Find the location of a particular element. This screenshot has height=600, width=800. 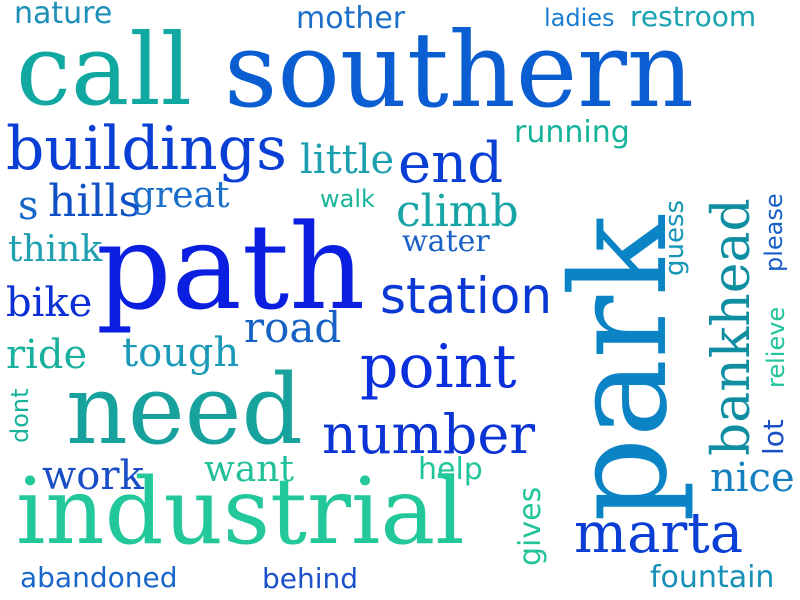

word-gives: gives is located at coordinates (530, 526).